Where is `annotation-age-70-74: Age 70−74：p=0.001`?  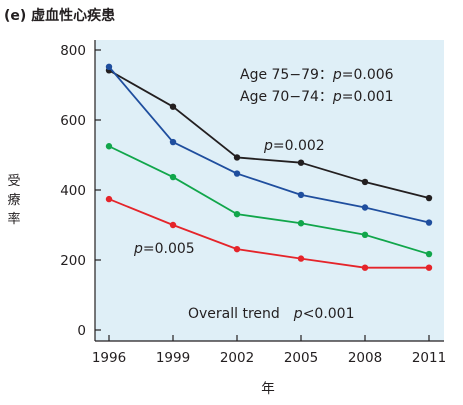 annotation-age-70-74: Age 70−74：p=0.001 is located at coordinates (317, 97).